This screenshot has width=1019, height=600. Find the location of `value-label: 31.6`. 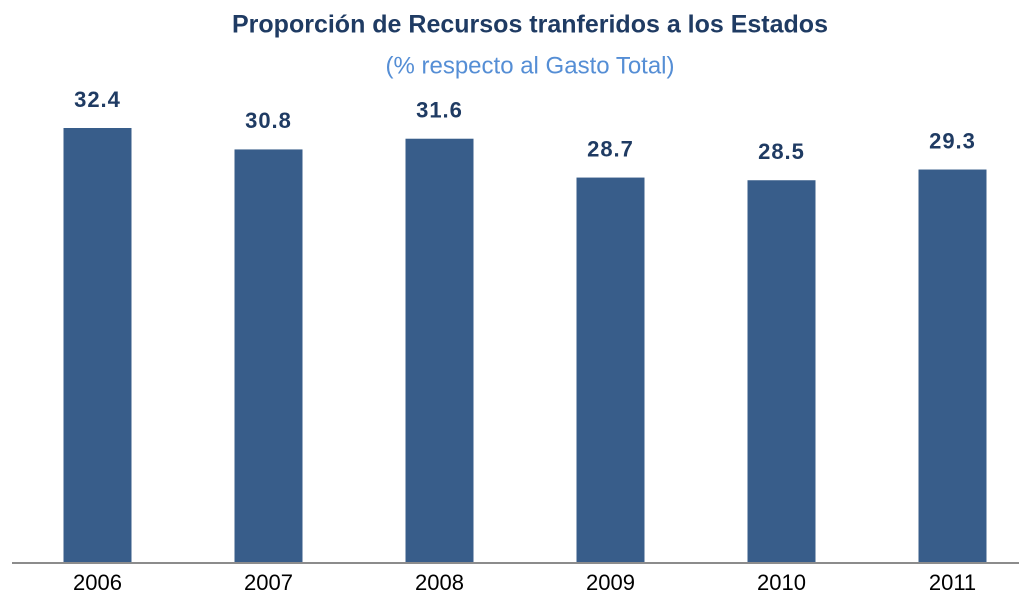

value-label: 31.6 is located at coordinates (439, 110).